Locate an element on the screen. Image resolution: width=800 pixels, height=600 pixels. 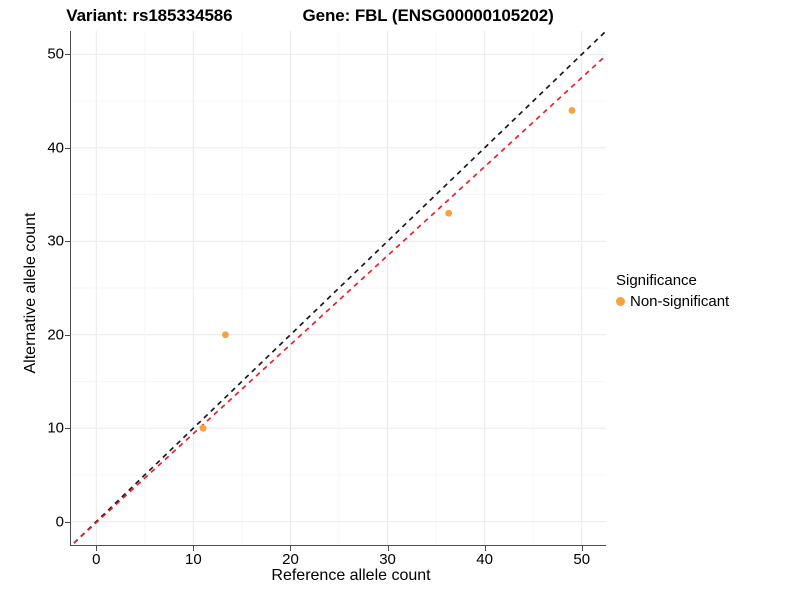
x-tick-label: 20 is located at coordinates (290, 559).